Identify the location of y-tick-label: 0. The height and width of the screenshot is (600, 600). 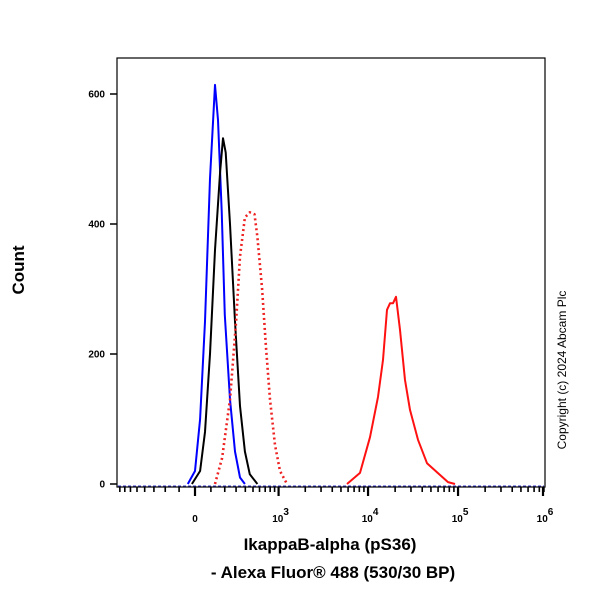
(102, 485).